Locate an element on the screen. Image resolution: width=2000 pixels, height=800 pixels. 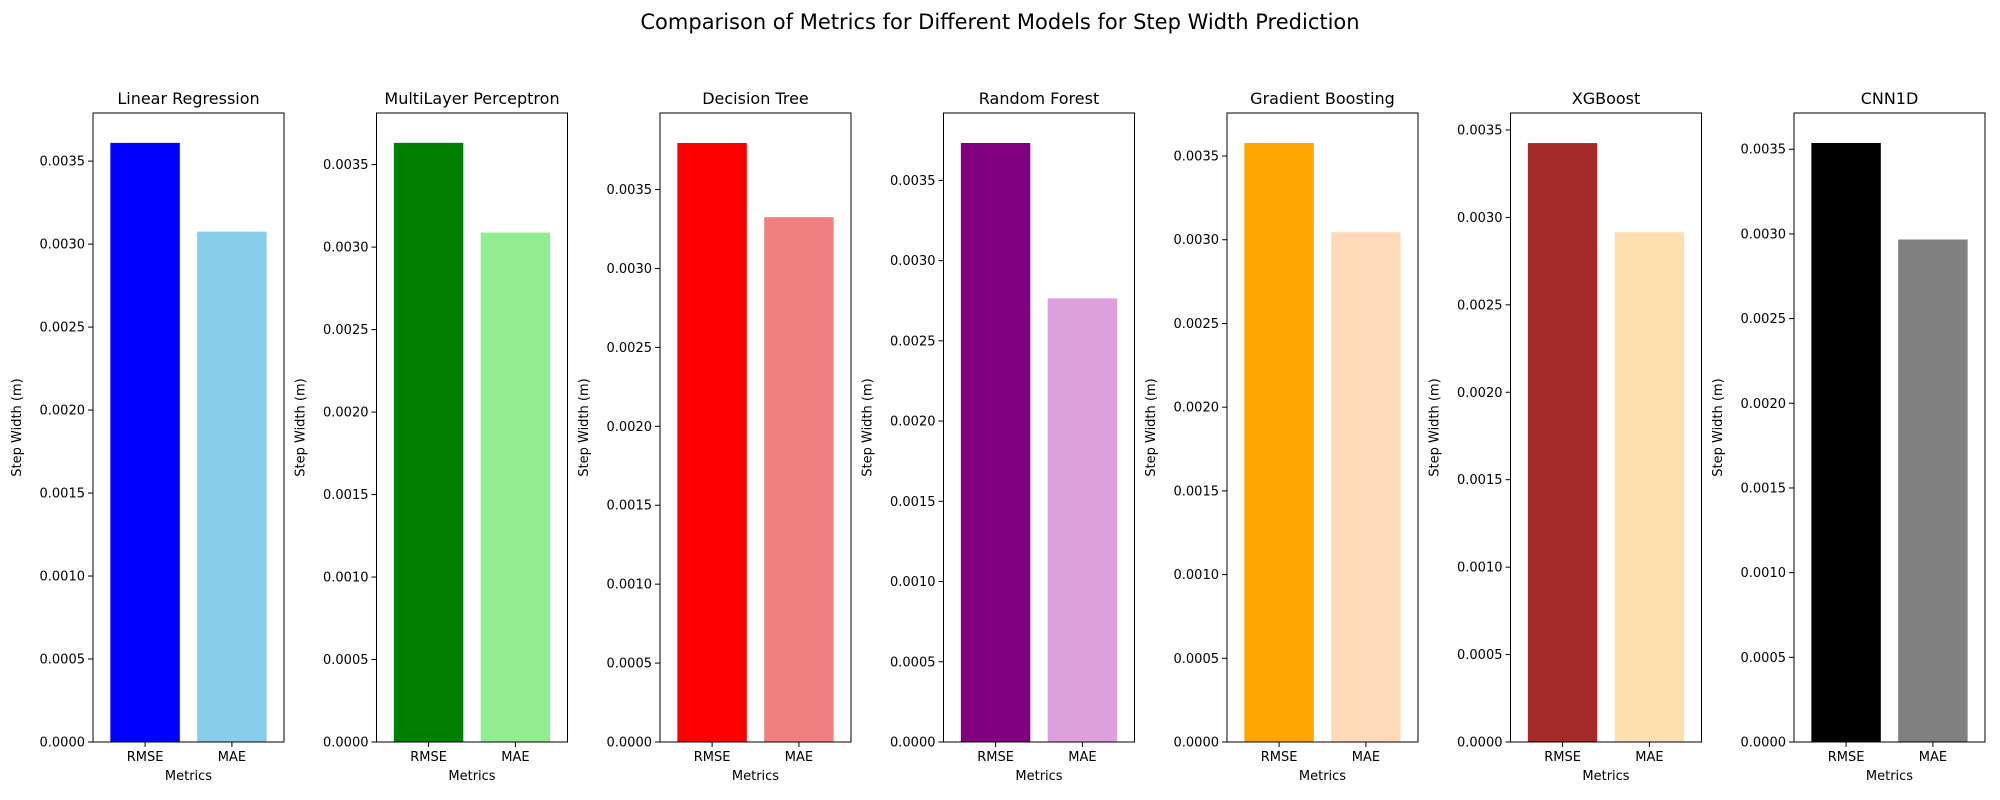
panel-title: CNN1D is located at coordinates (1890, 98).